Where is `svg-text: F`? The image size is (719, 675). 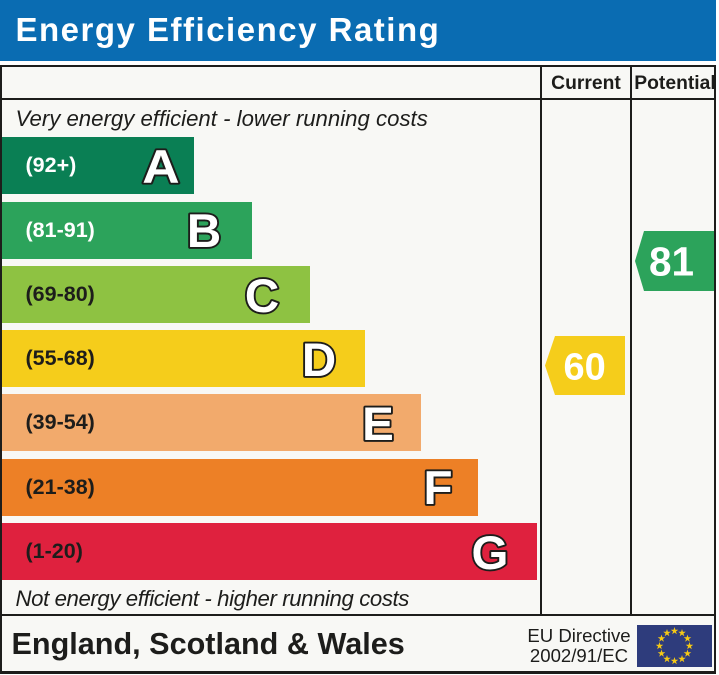 svg-text: F is located at coordinates (437, 488).